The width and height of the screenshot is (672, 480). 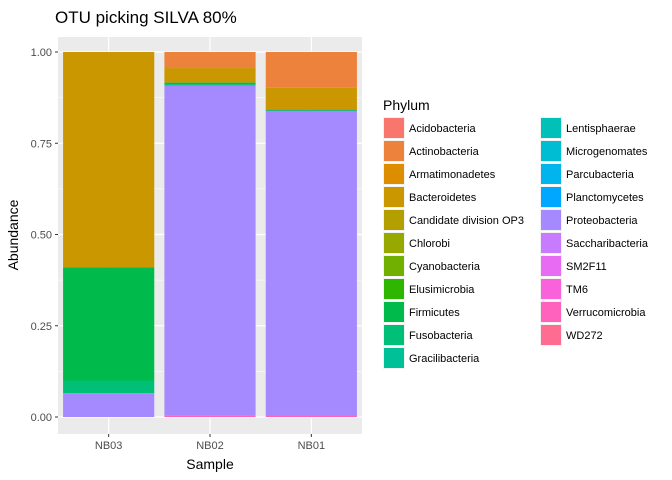 I want to click on legend-label: TM6, so click(x=577, y=290).